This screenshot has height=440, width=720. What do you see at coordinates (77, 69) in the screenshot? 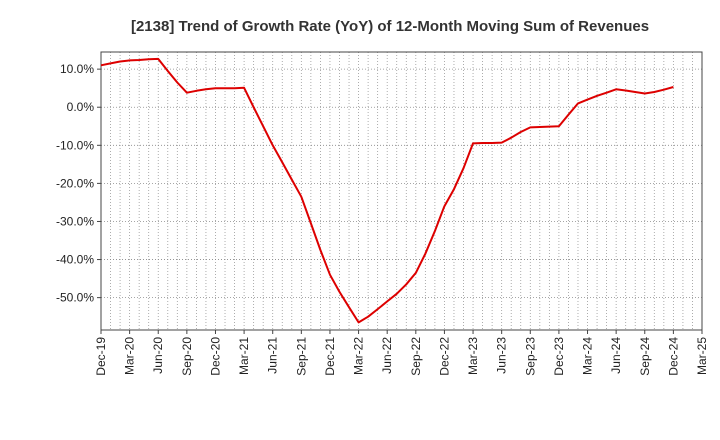
I see `y-tick-label: 10.0%` at bounding box center [77, 69].